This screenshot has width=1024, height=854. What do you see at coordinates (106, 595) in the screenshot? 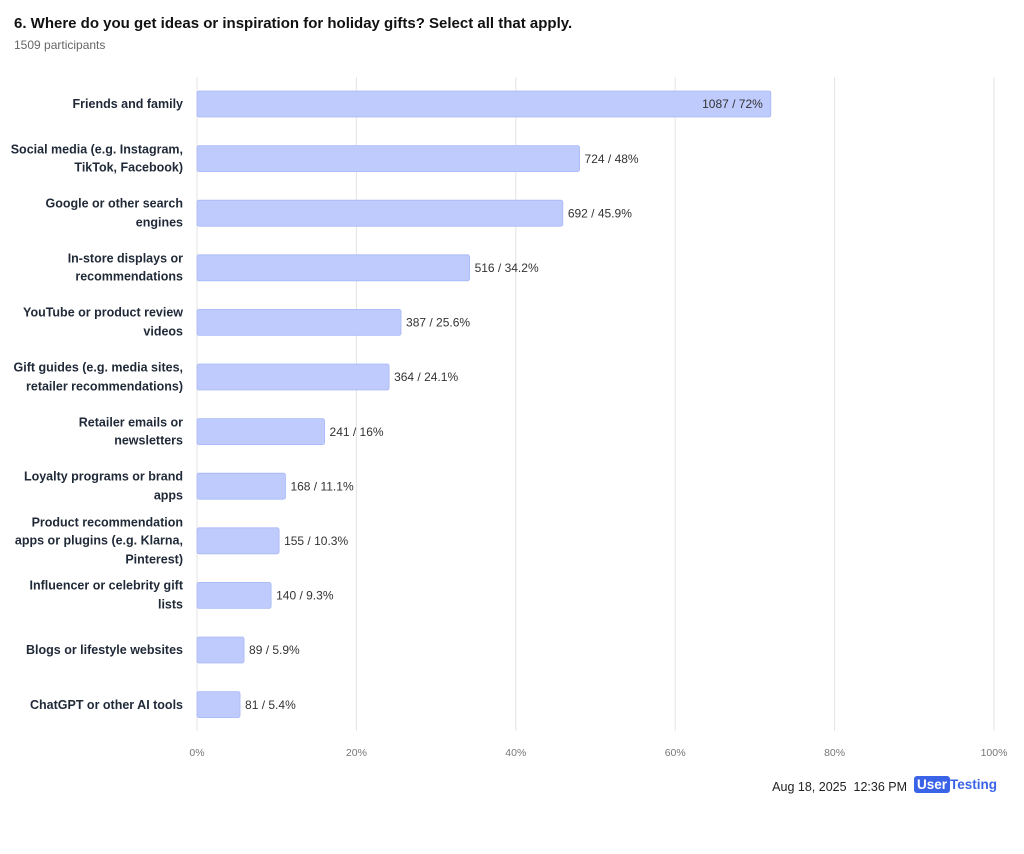
I see `category-label: Influencer or celebrity gift lists` at bounding box center [106, 595].